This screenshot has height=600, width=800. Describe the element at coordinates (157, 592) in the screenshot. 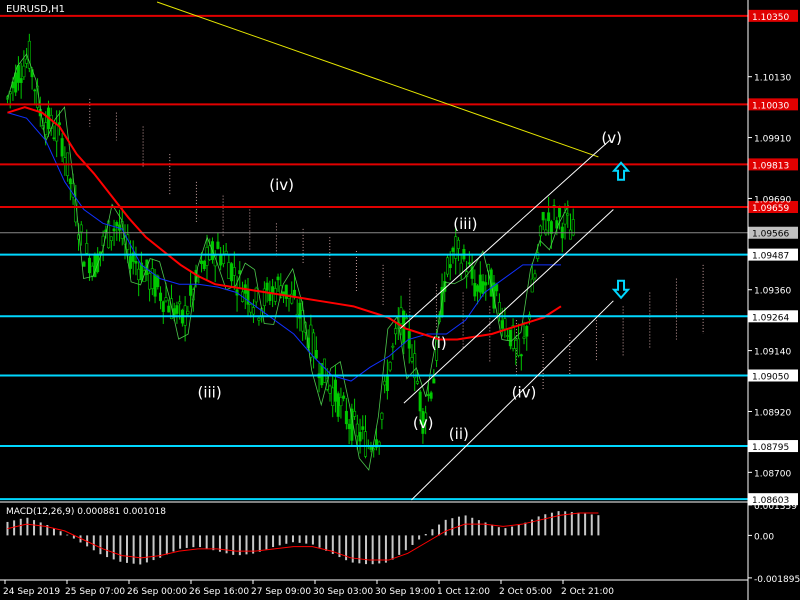

I see `time-tick-label: 26 Sep 00:00` at that location.